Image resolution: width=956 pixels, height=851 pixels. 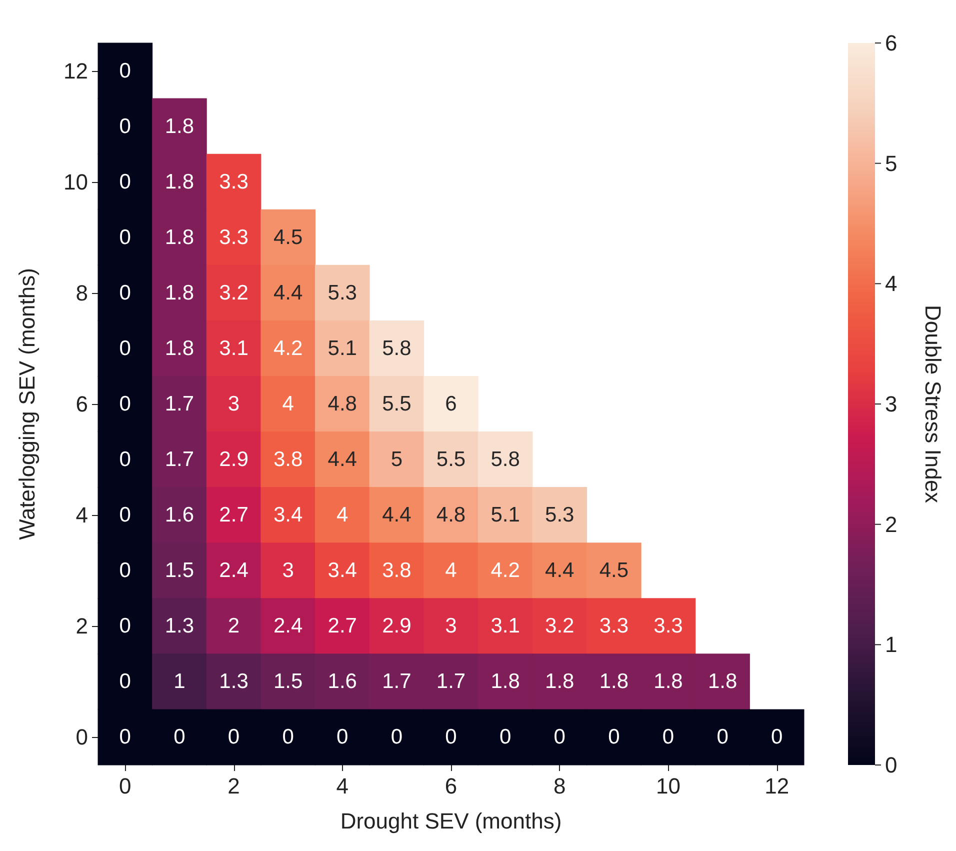 What do you see at coordinates (891, 163) in the screenshot?
I see `color-bar-label: 5` at bounding box center [891, 163].